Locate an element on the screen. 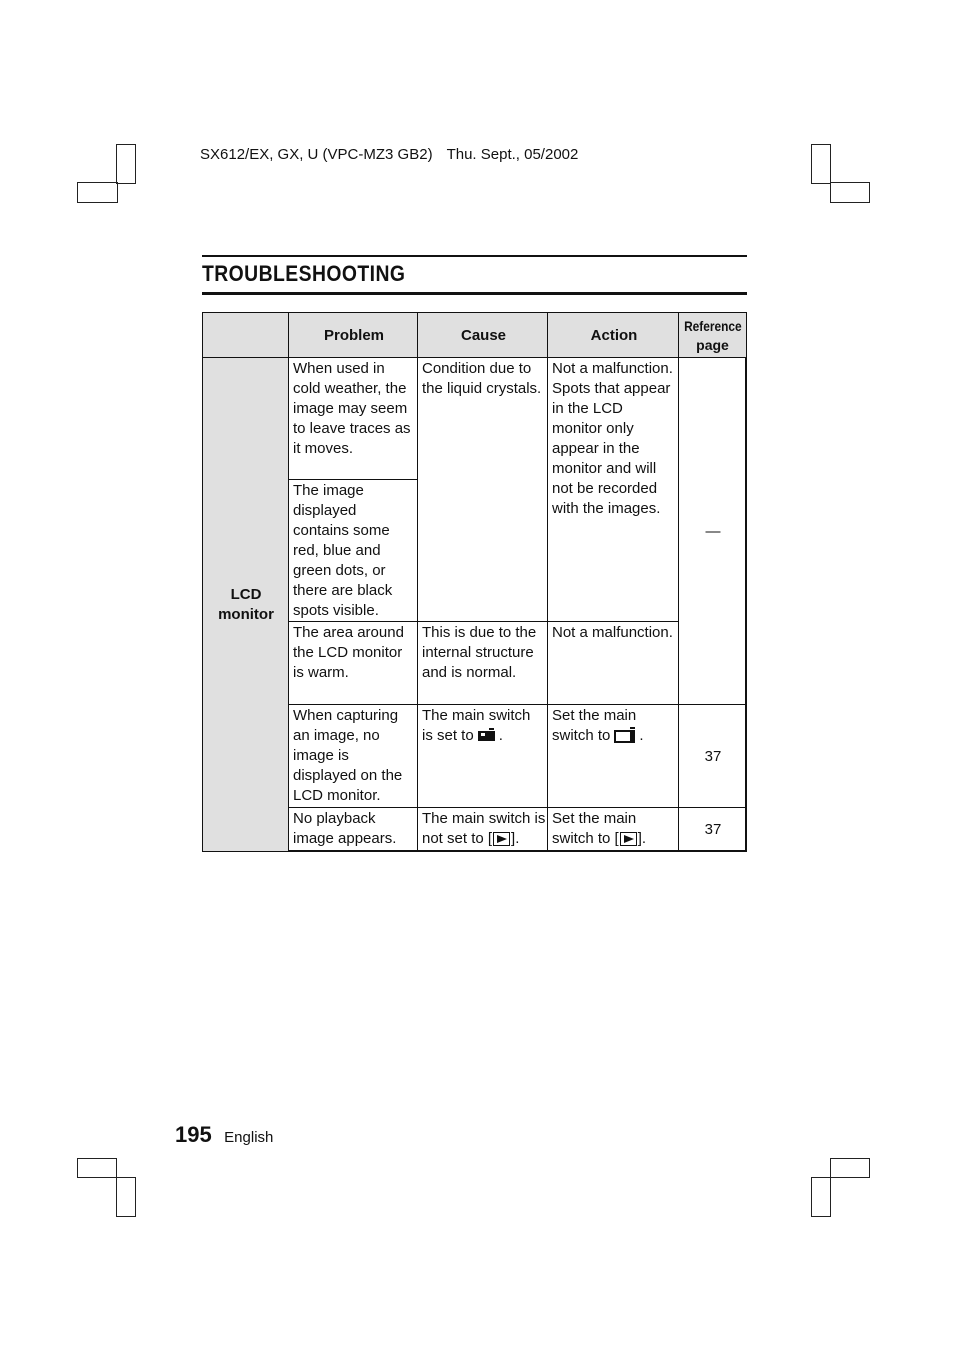  action-text-end: . is located at coordinates (641, 735).